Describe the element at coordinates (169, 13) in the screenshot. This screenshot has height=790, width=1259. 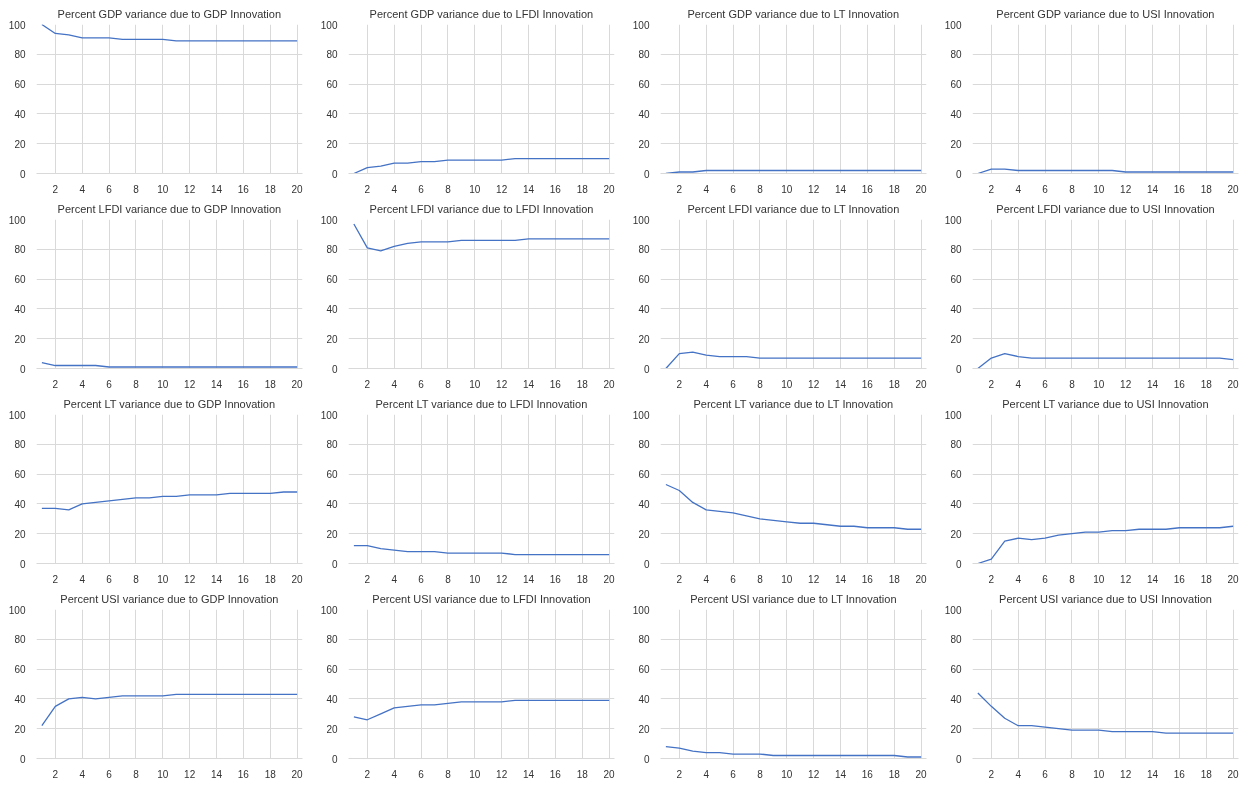
I see `chart-title: Percent GDP variance due to GDP Innovation` at that location.